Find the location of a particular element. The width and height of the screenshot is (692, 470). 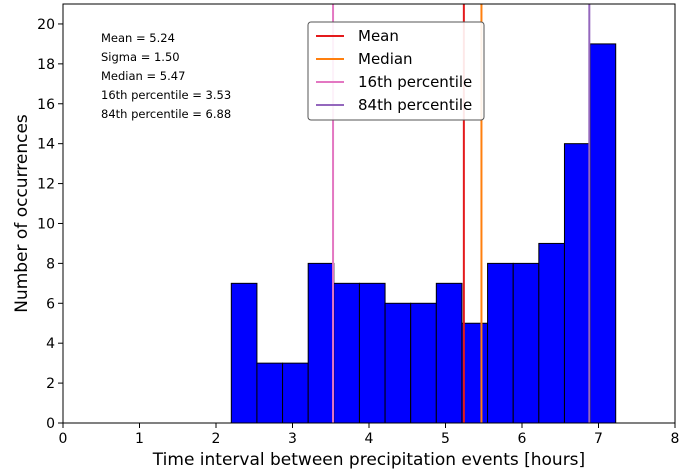

y-axis-label: Number of occurrences is located at coordinates (22, 213).